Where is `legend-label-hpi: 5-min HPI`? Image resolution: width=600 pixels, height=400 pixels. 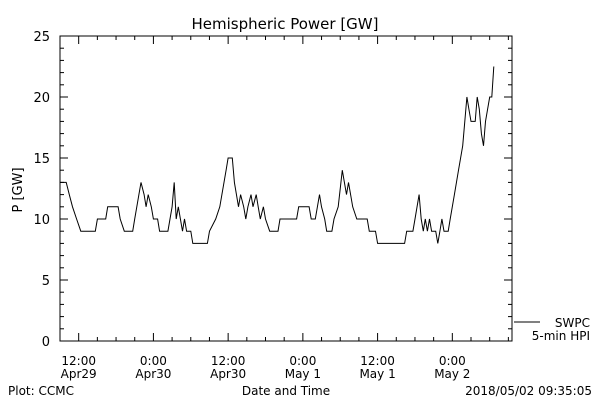
legend-label-hpi: 5-min HPI is located at coordinates (561, 336).